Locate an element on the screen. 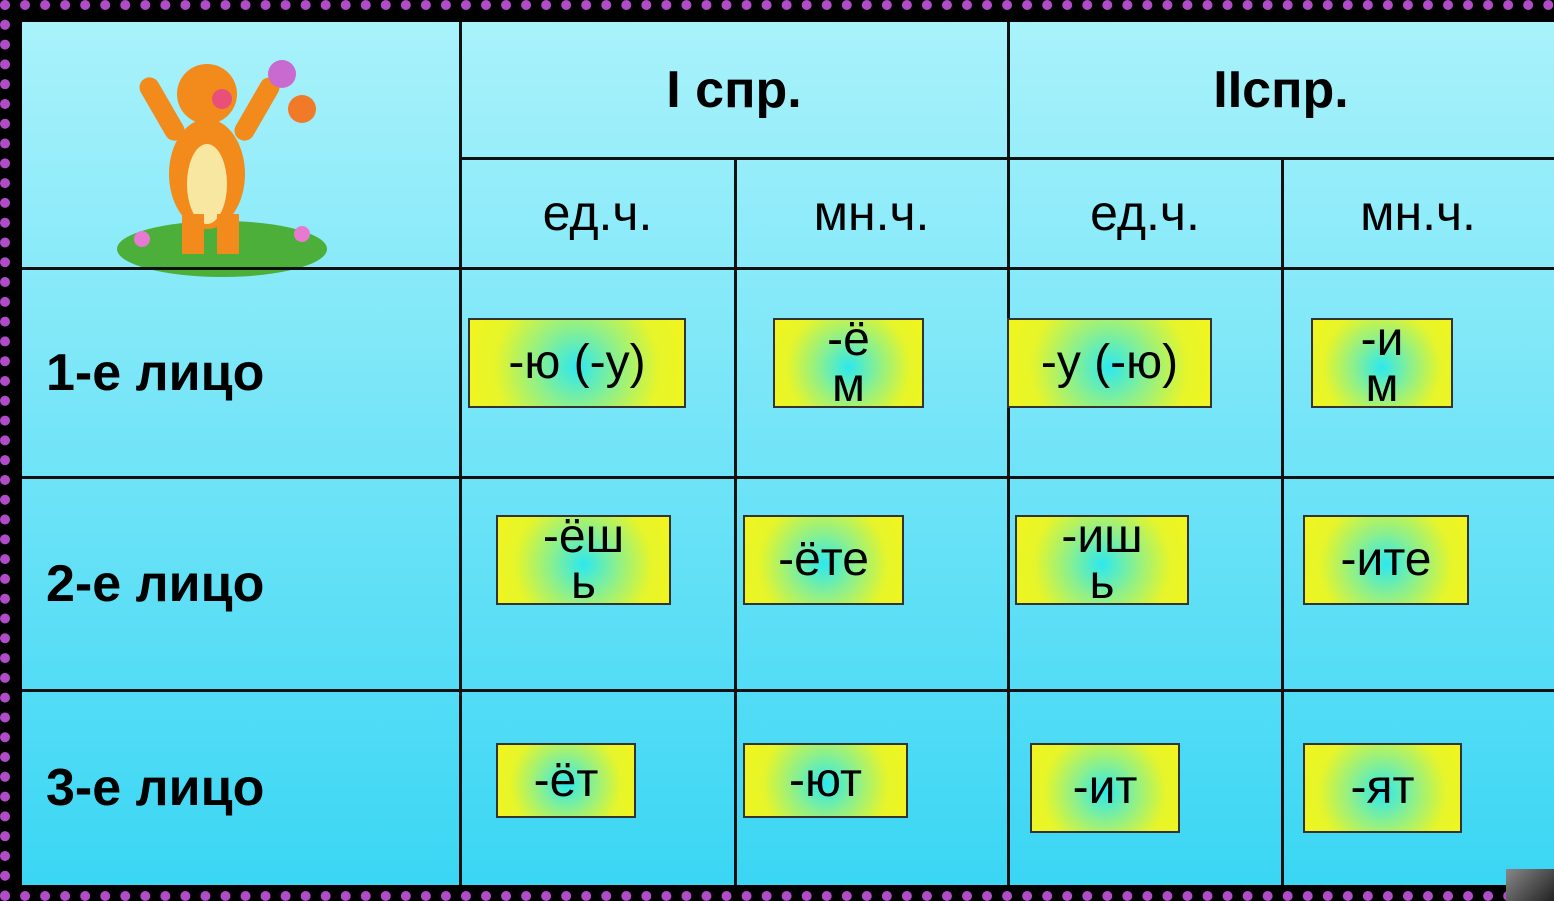  ending-box: -ишь is located at coordinates (1102, 559).